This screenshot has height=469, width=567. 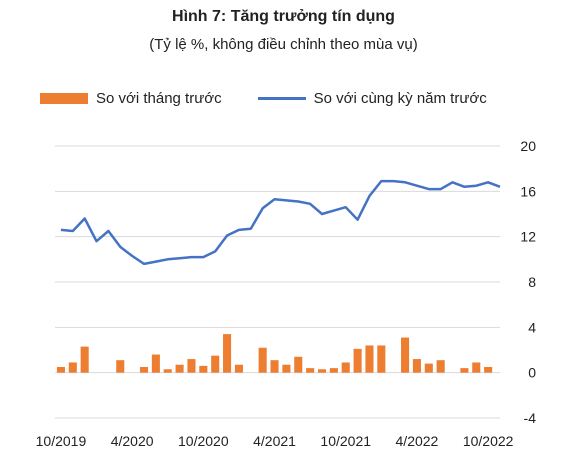 What do you see at coordinates (203, 441) in the screenshot?
I see `x-tick-label: 10/2020` at bounding box center [203, 441].